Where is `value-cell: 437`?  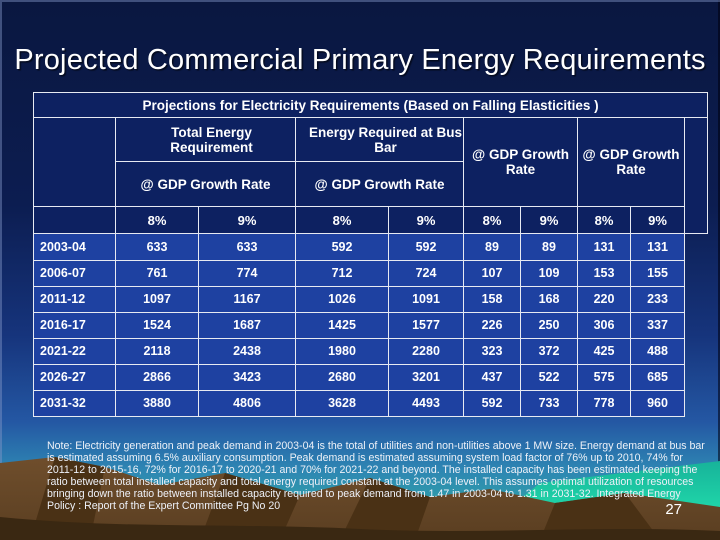
value-cell: 437 is located at coordinates (492, 377).